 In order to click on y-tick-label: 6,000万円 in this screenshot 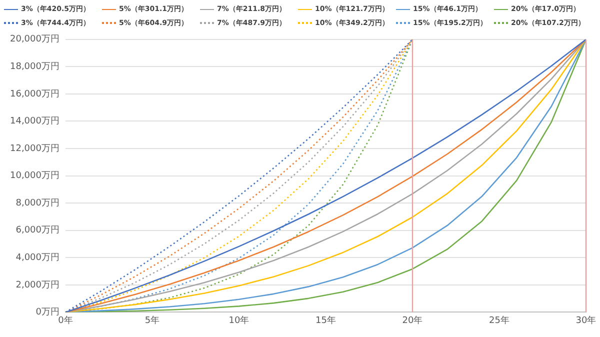, I will do `click(38, 231)`.